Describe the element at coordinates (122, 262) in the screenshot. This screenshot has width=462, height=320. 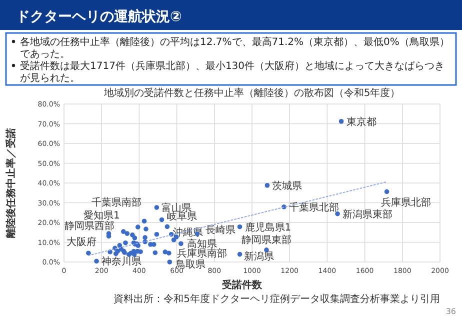
I see `data-label: 神奈川県` at that location.